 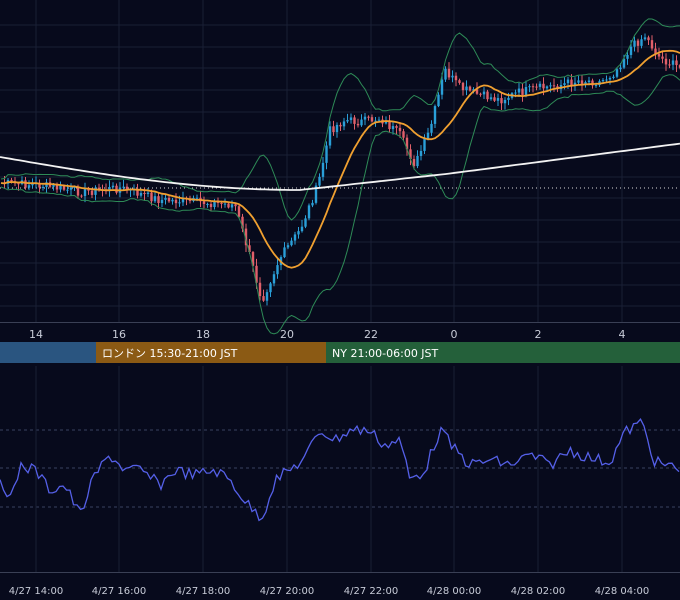 What do you see at coordinates (287, 591) in the screenshot?
I see `x-tick-label: 4/27 20:00` at bounding box center [287, 591].